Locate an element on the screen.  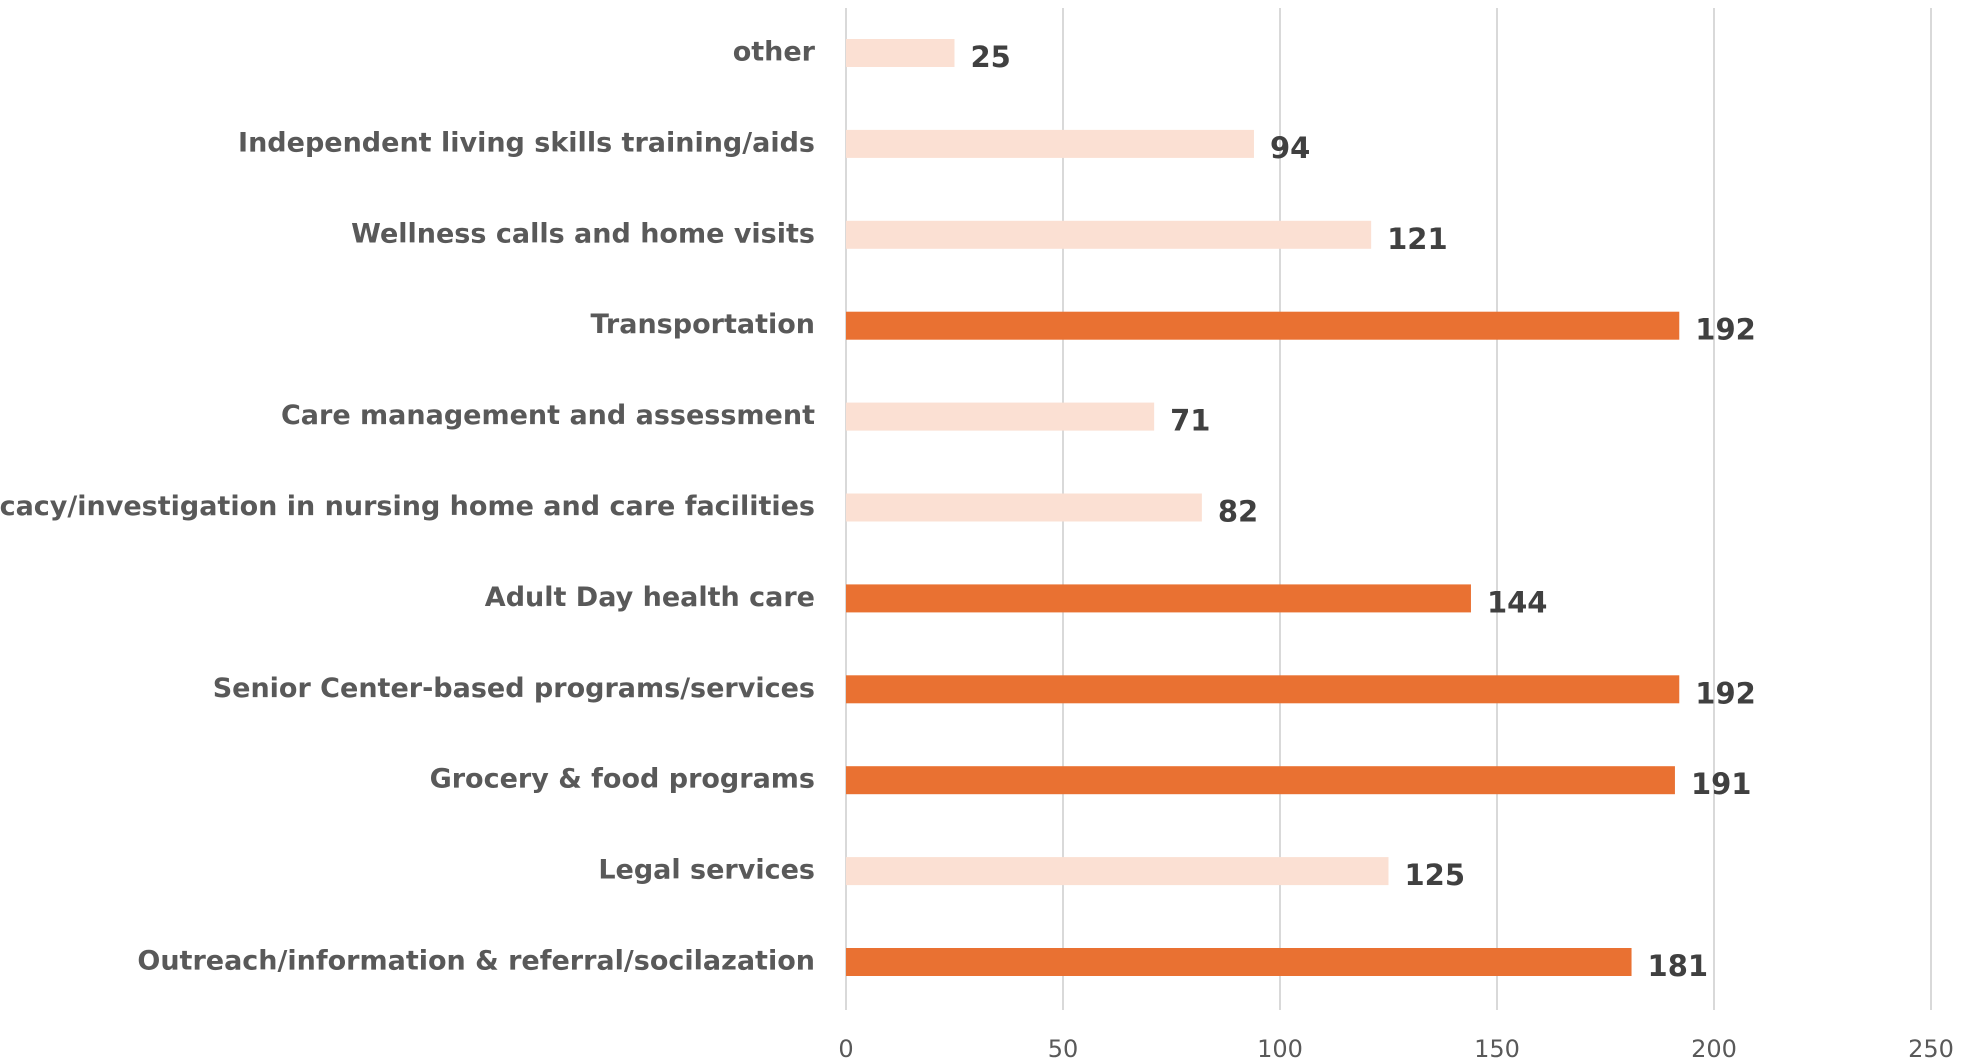
y-tick-label: Adult Day health care is located at coordinates (650, 597).